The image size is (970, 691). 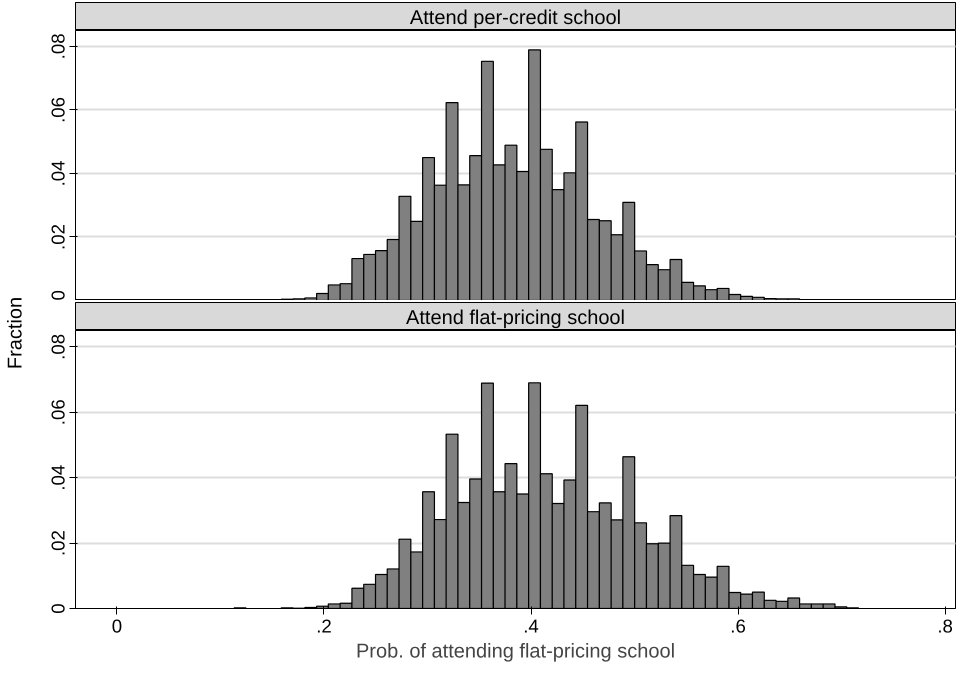 What do you see at coordinates (531, 626) in the screenshot?
I see `x-tick-label: .4` at bounding box center [531, 626].